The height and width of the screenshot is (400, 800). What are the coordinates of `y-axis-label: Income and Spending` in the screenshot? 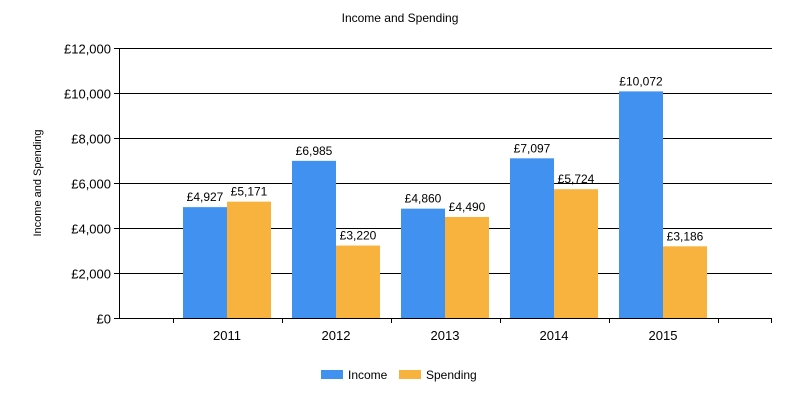 It's located at (38, 182).